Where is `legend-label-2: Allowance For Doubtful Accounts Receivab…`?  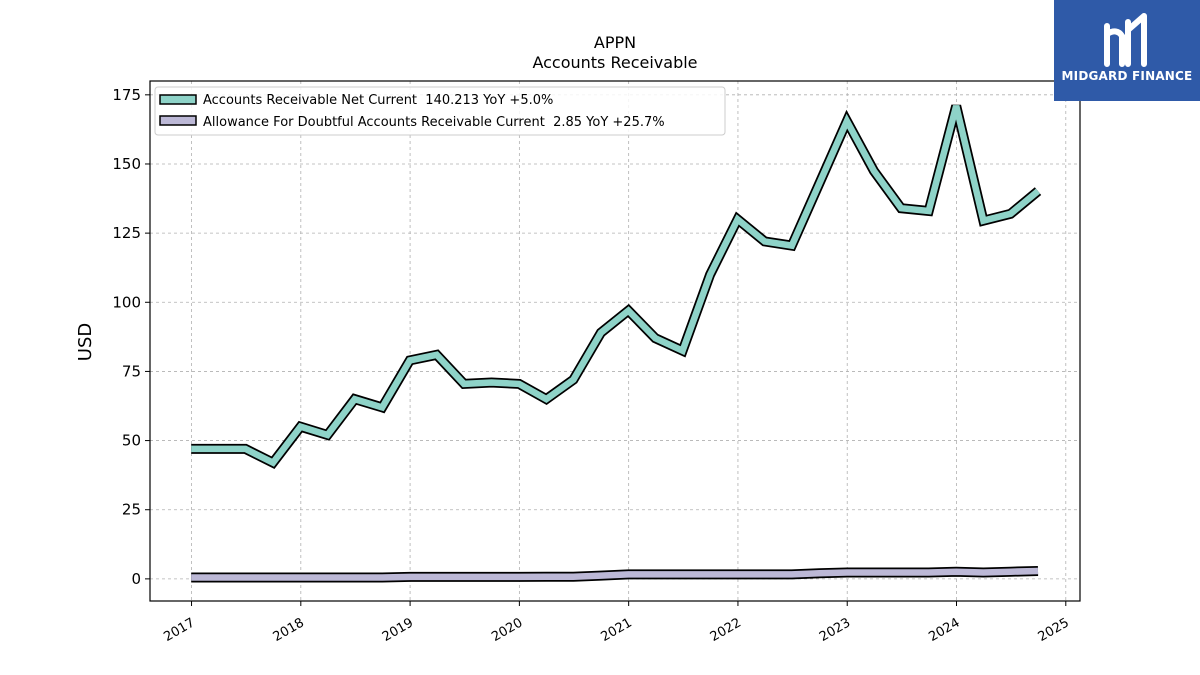
legend-label-2: Allowance For Doubtful Accounts Receivab… is located at coordinates (434, 122).